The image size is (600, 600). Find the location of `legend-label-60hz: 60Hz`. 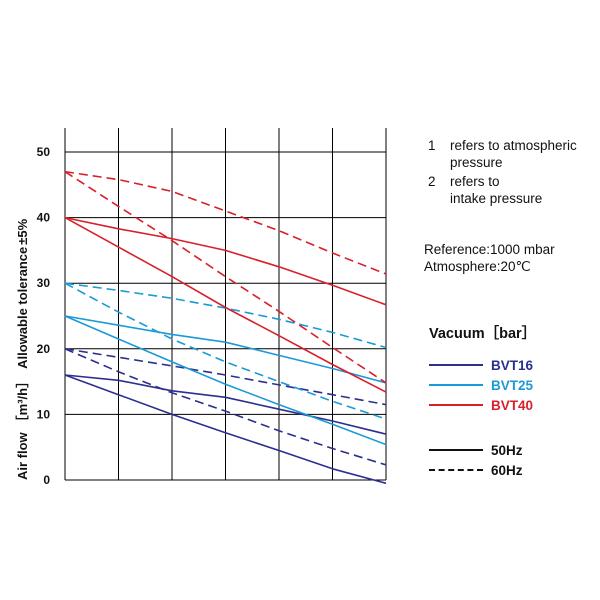

legend-label-60hz: 60Hz is located at coordinates (507, 470).